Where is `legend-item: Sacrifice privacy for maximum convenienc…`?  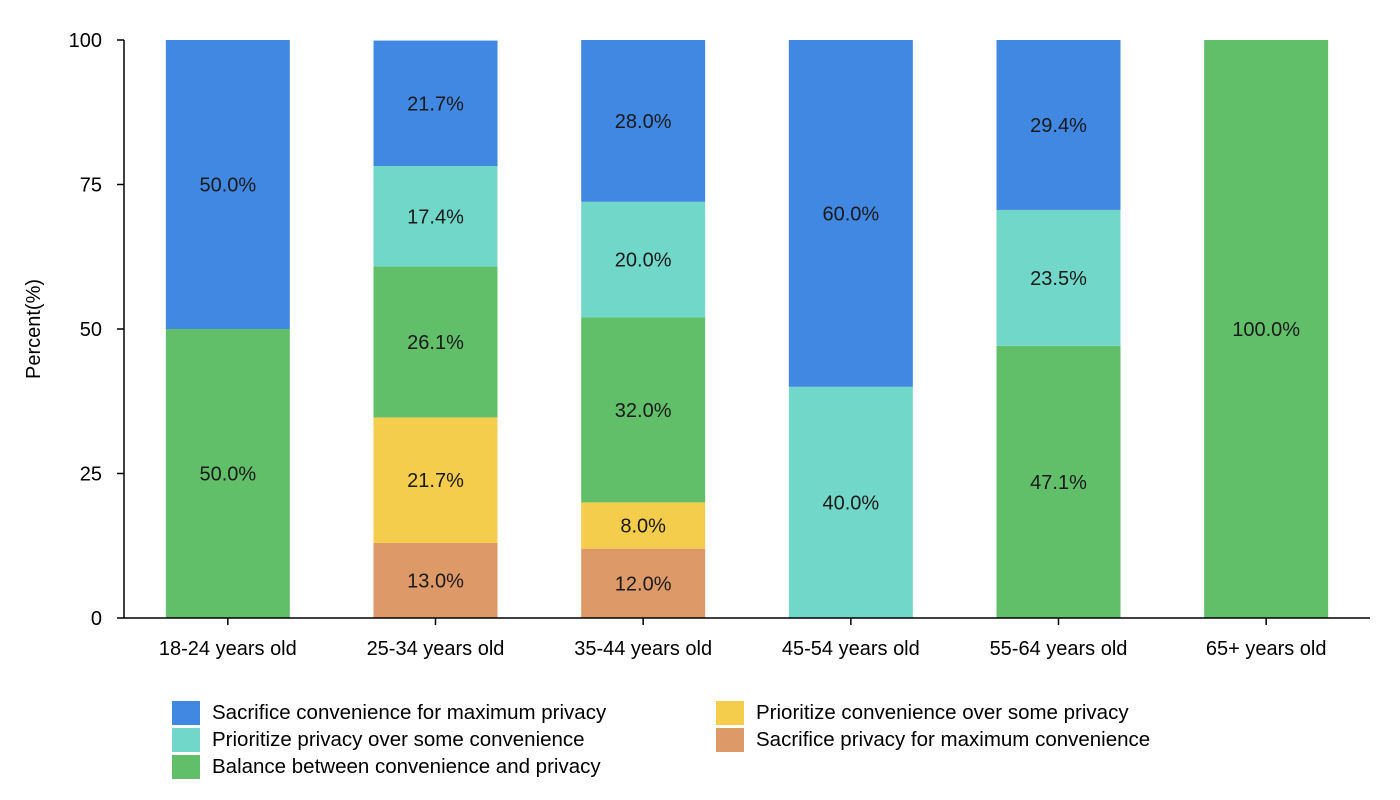 legend-item: Sacrifice privacy for maximum convenienc… is located at coordinates (933, 739).